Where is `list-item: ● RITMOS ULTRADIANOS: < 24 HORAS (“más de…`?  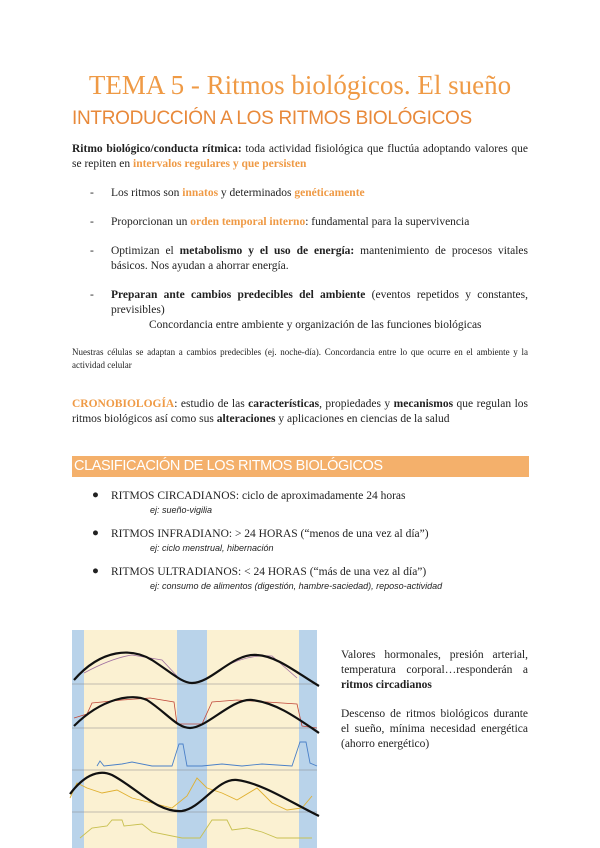 list-item: ● RITMOS ULTRADIANOS: < 24 HORAS (“más de… is located at coordinates (302, 579).